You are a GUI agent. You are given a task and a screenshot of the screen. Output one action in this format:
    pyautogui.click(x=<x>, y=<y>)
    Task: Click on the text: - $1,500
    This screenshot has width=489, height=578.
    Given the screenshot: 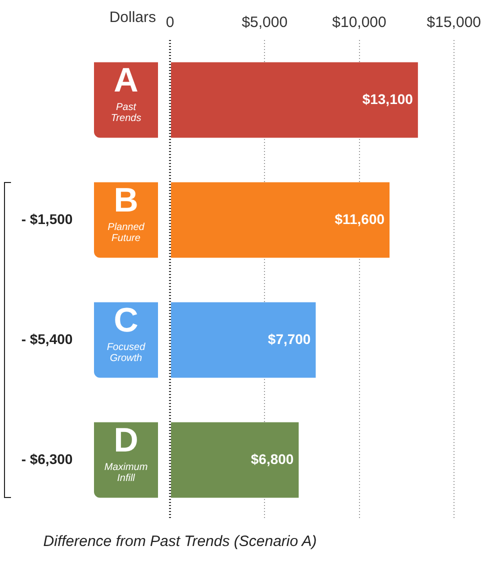 What is the action you would take?
    pyautogui.click(x=47, y=218)
    